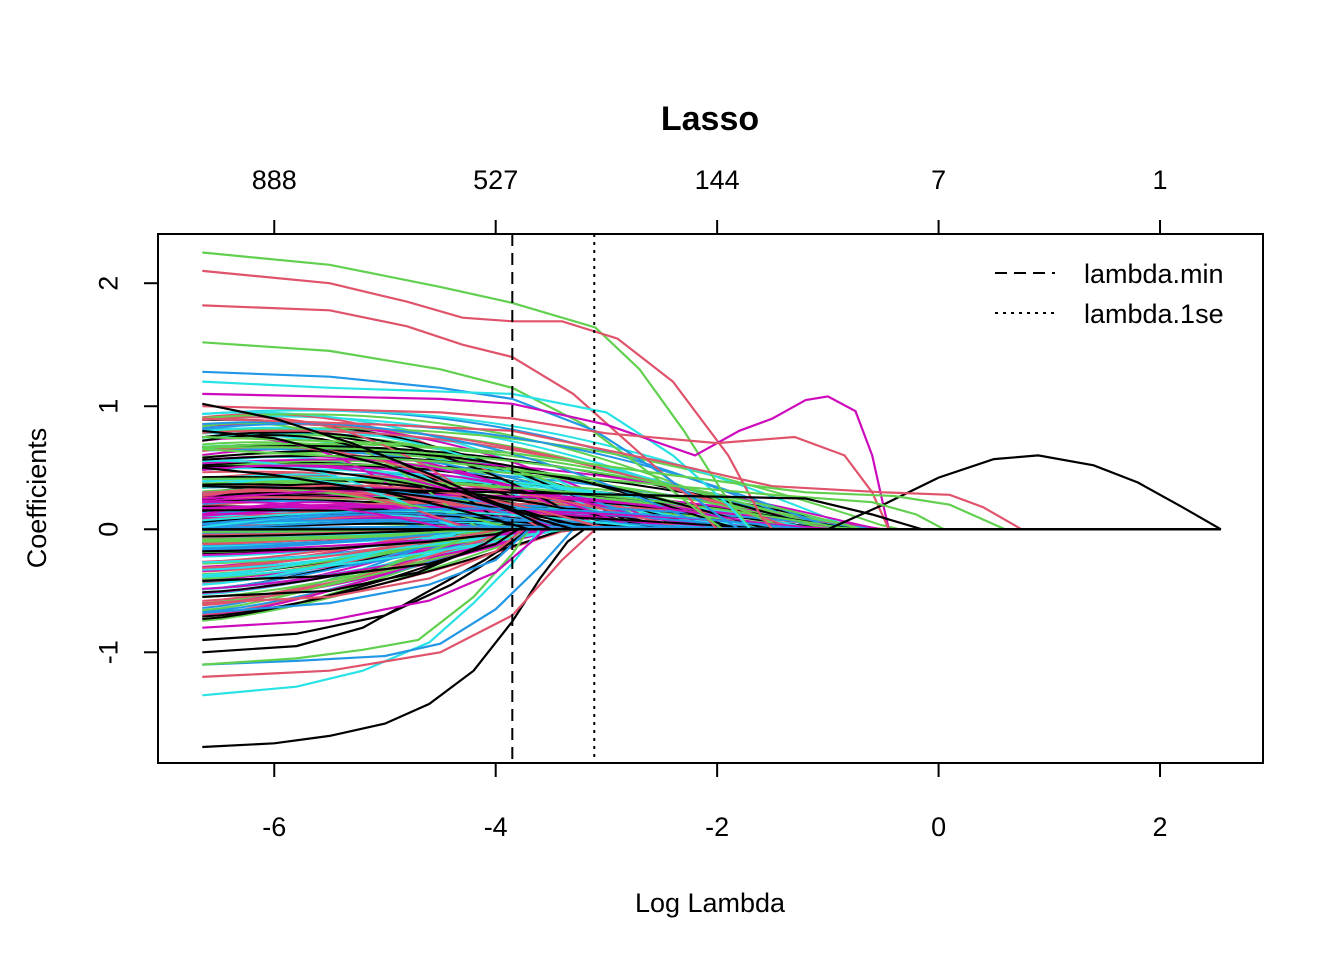 The width and height of the screenshot is (1344, 960). Describe the element at coordinates (496, 827) in the screenshot. I see `x-tick-label: -4` at that location.